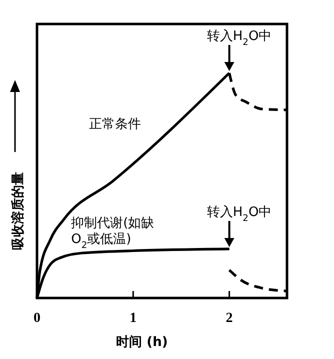 This screenshot has height=359, width=334. I want to click on series-label: 正常条件, so click(115, 124).